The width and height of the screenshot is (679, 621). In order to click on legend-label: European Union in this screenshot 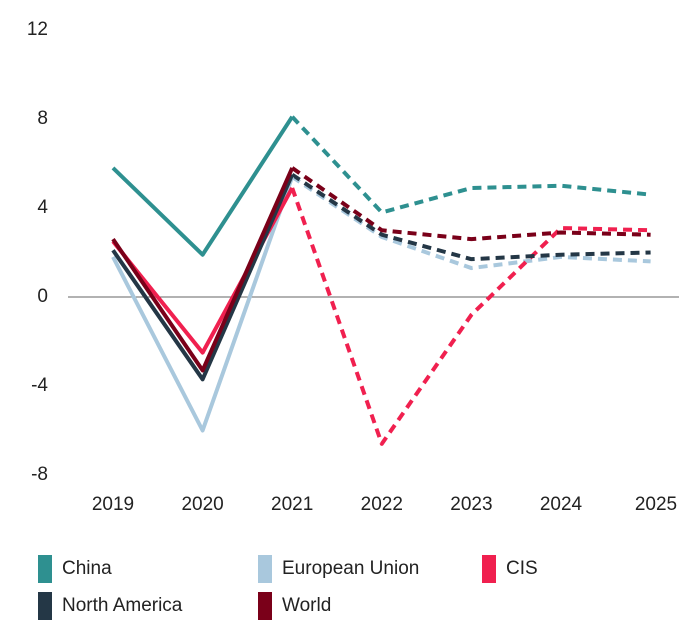, I will do `click(350, 568)`.